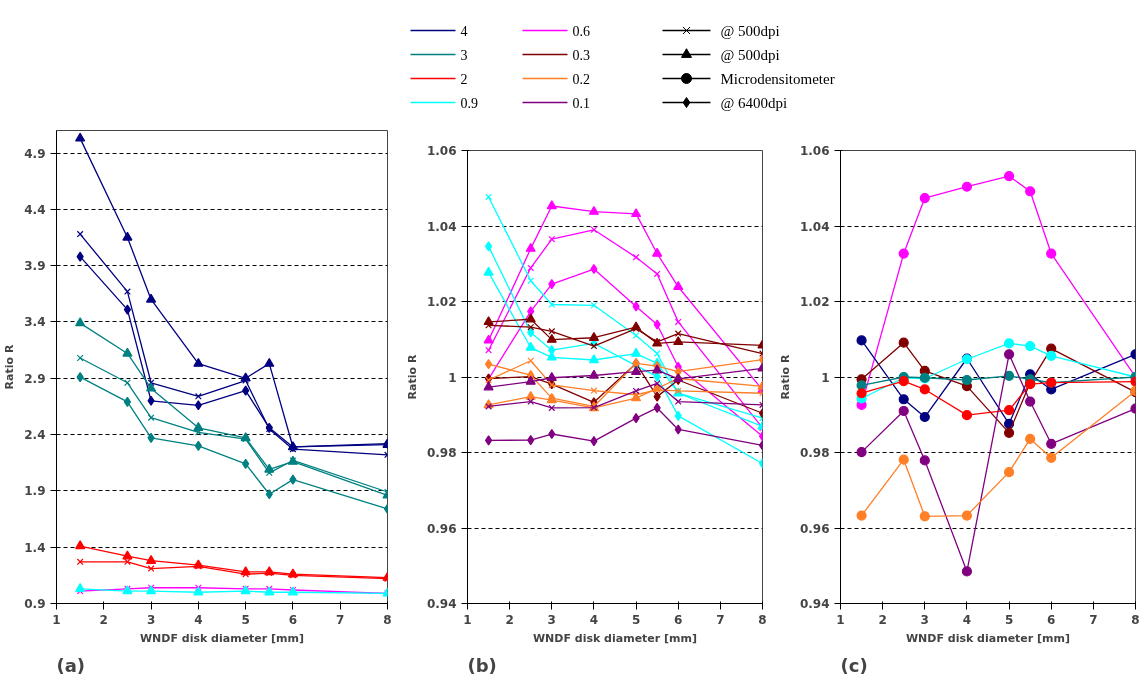 This screenshot has width=1146, height=683. What do you see at coordinates (35, 435) in the screenshot?
I see `y-tick-label: 2.4` at bounding box center [35, 435].